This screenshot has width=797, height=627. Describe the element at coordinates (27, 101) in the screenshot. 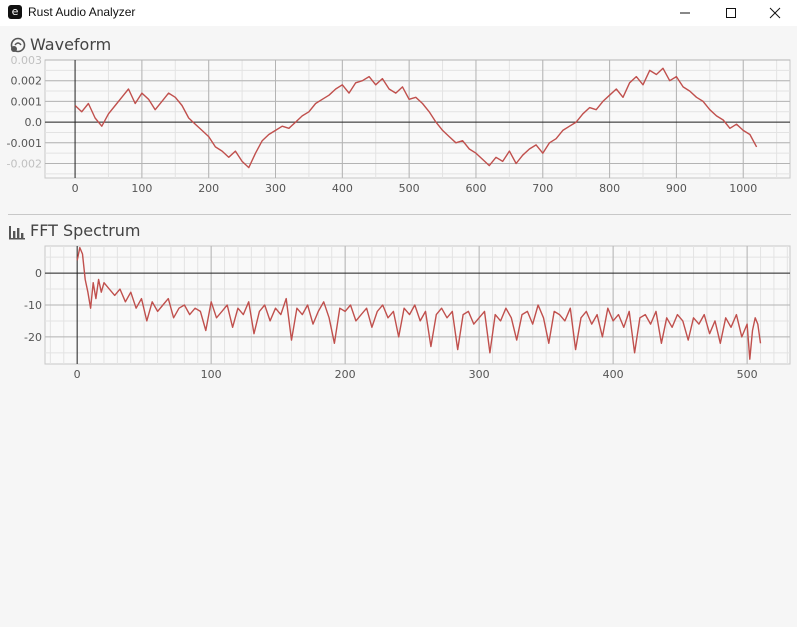

I see `y-tick-label: 0.001` at that location.